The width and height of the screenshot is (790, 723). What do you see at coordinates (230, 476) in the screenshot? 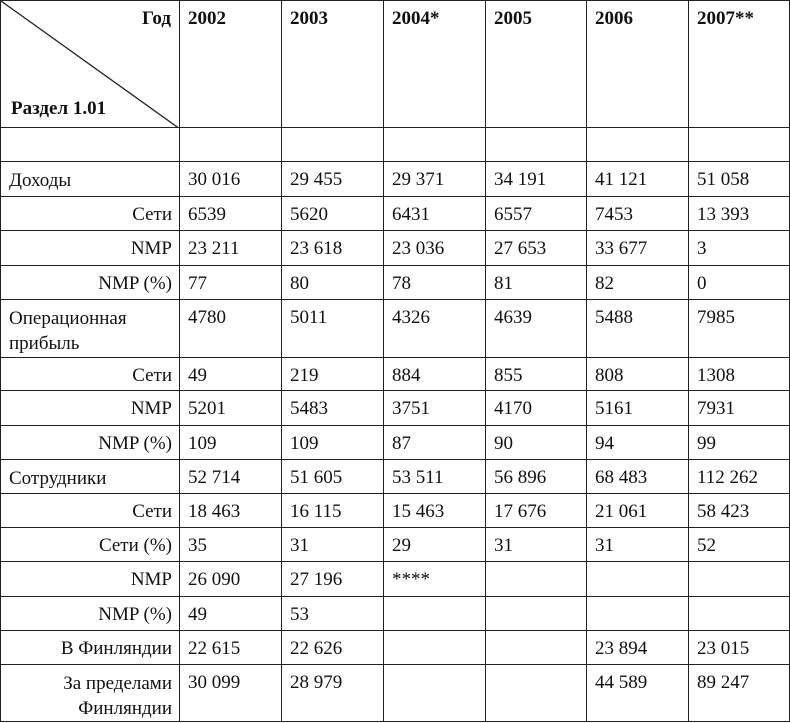
I see `value-cell: 52 714` at bounding box center [230, 476].